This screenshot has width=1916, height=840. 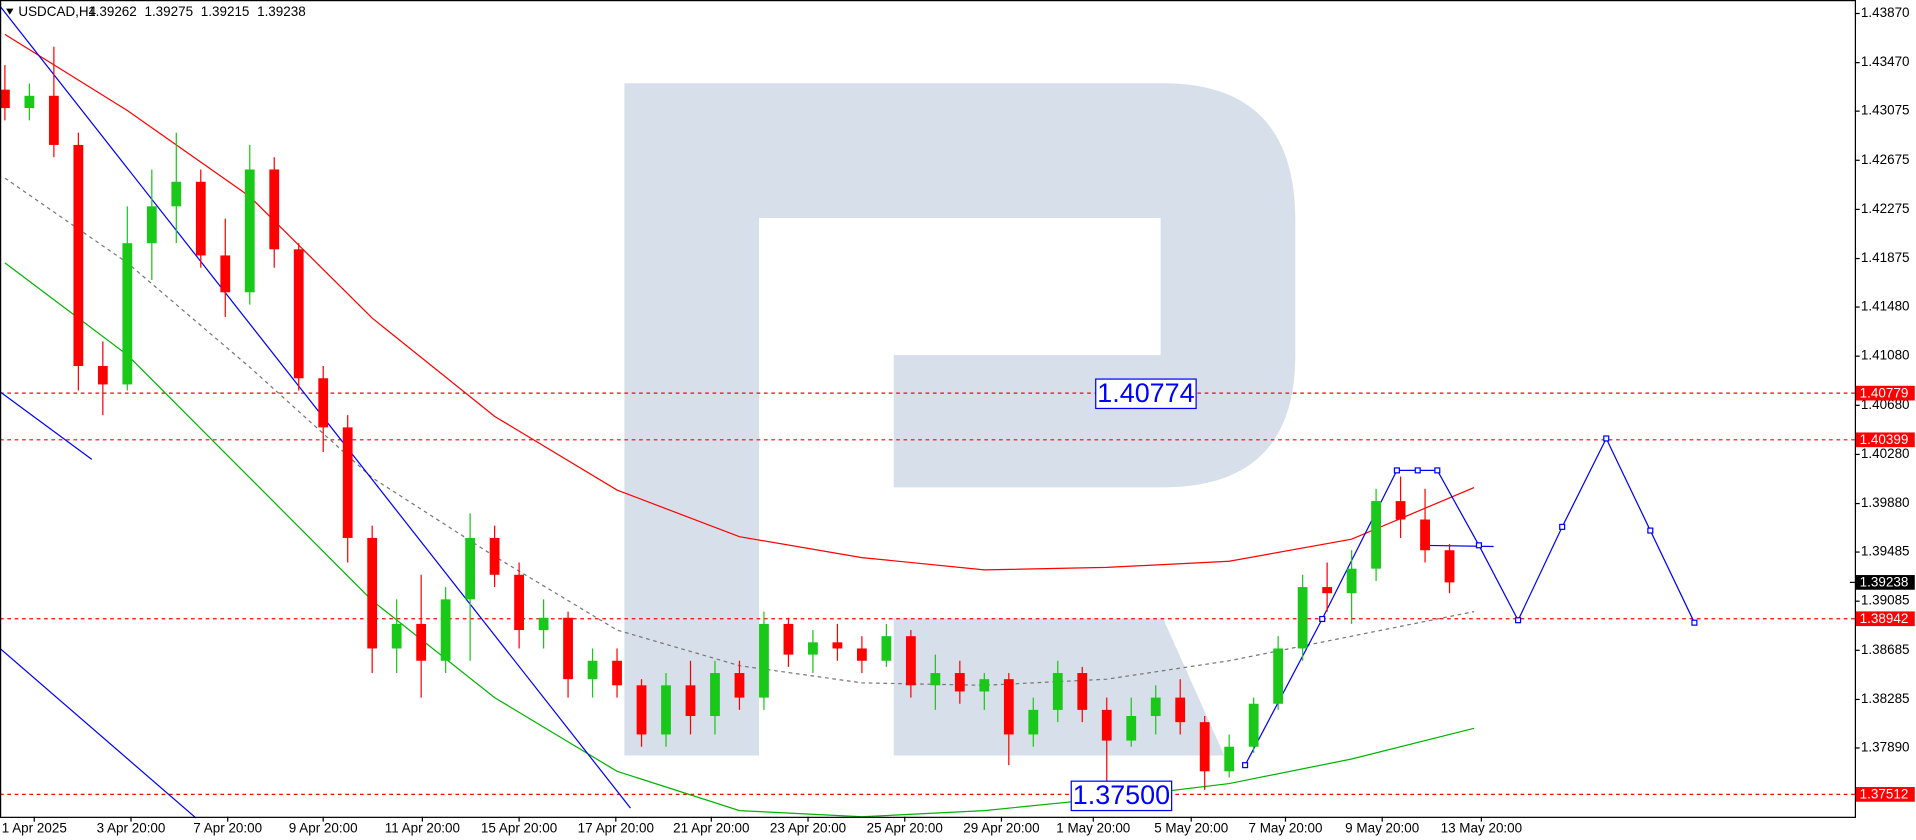 I want to click on y-tick-label: 1.43470, so click(x=1885, y=61).